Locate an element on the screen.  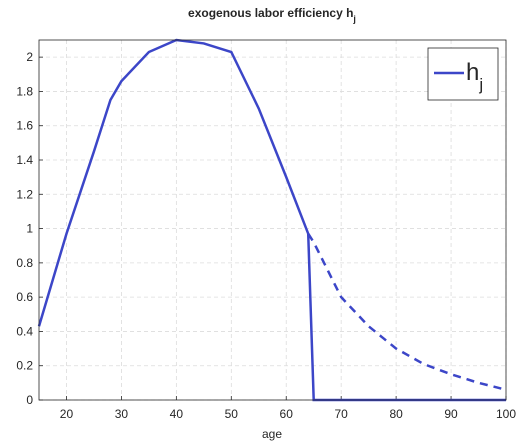
legend: hj is located at coordinates (463, 74).